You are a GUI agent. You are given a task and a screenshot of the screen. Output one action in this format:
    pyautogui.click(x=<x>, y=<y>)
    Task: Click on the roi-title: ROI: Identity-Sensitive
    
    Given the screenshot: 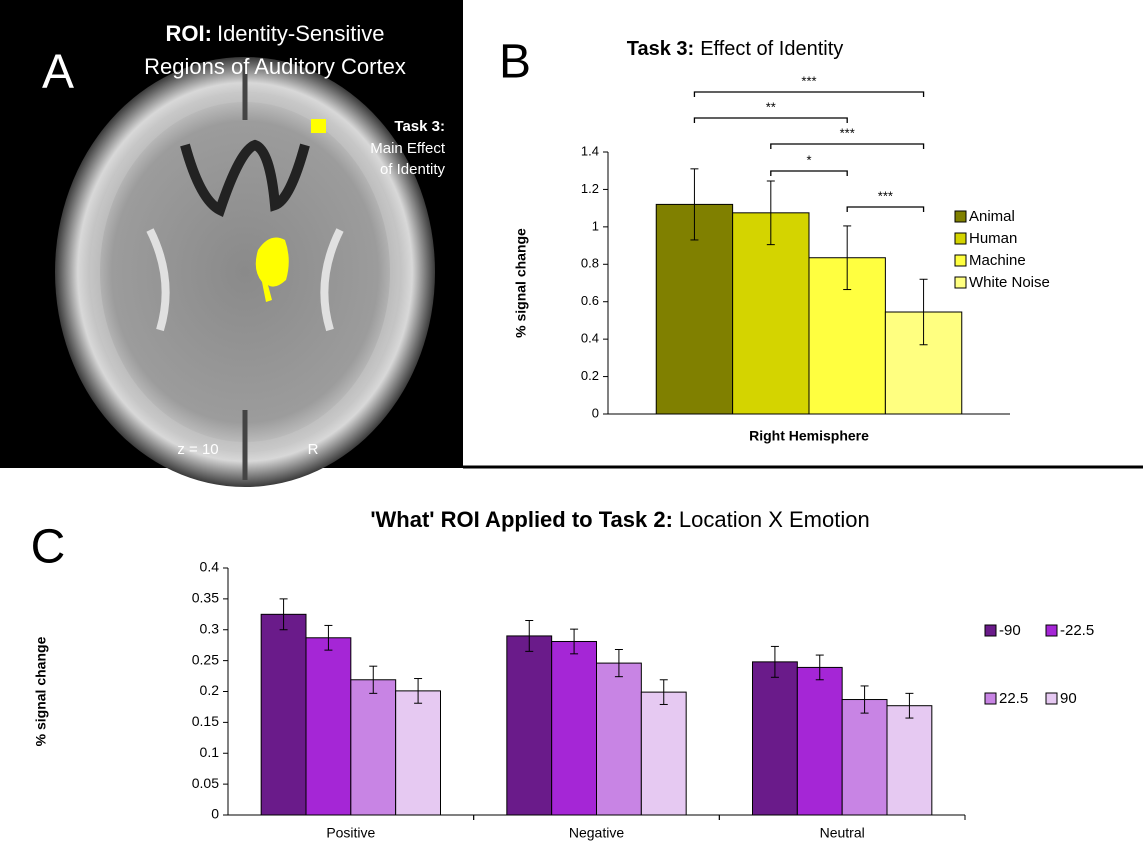 What is the action you would take?
    pyautogui.click(x=275, y=33)
    